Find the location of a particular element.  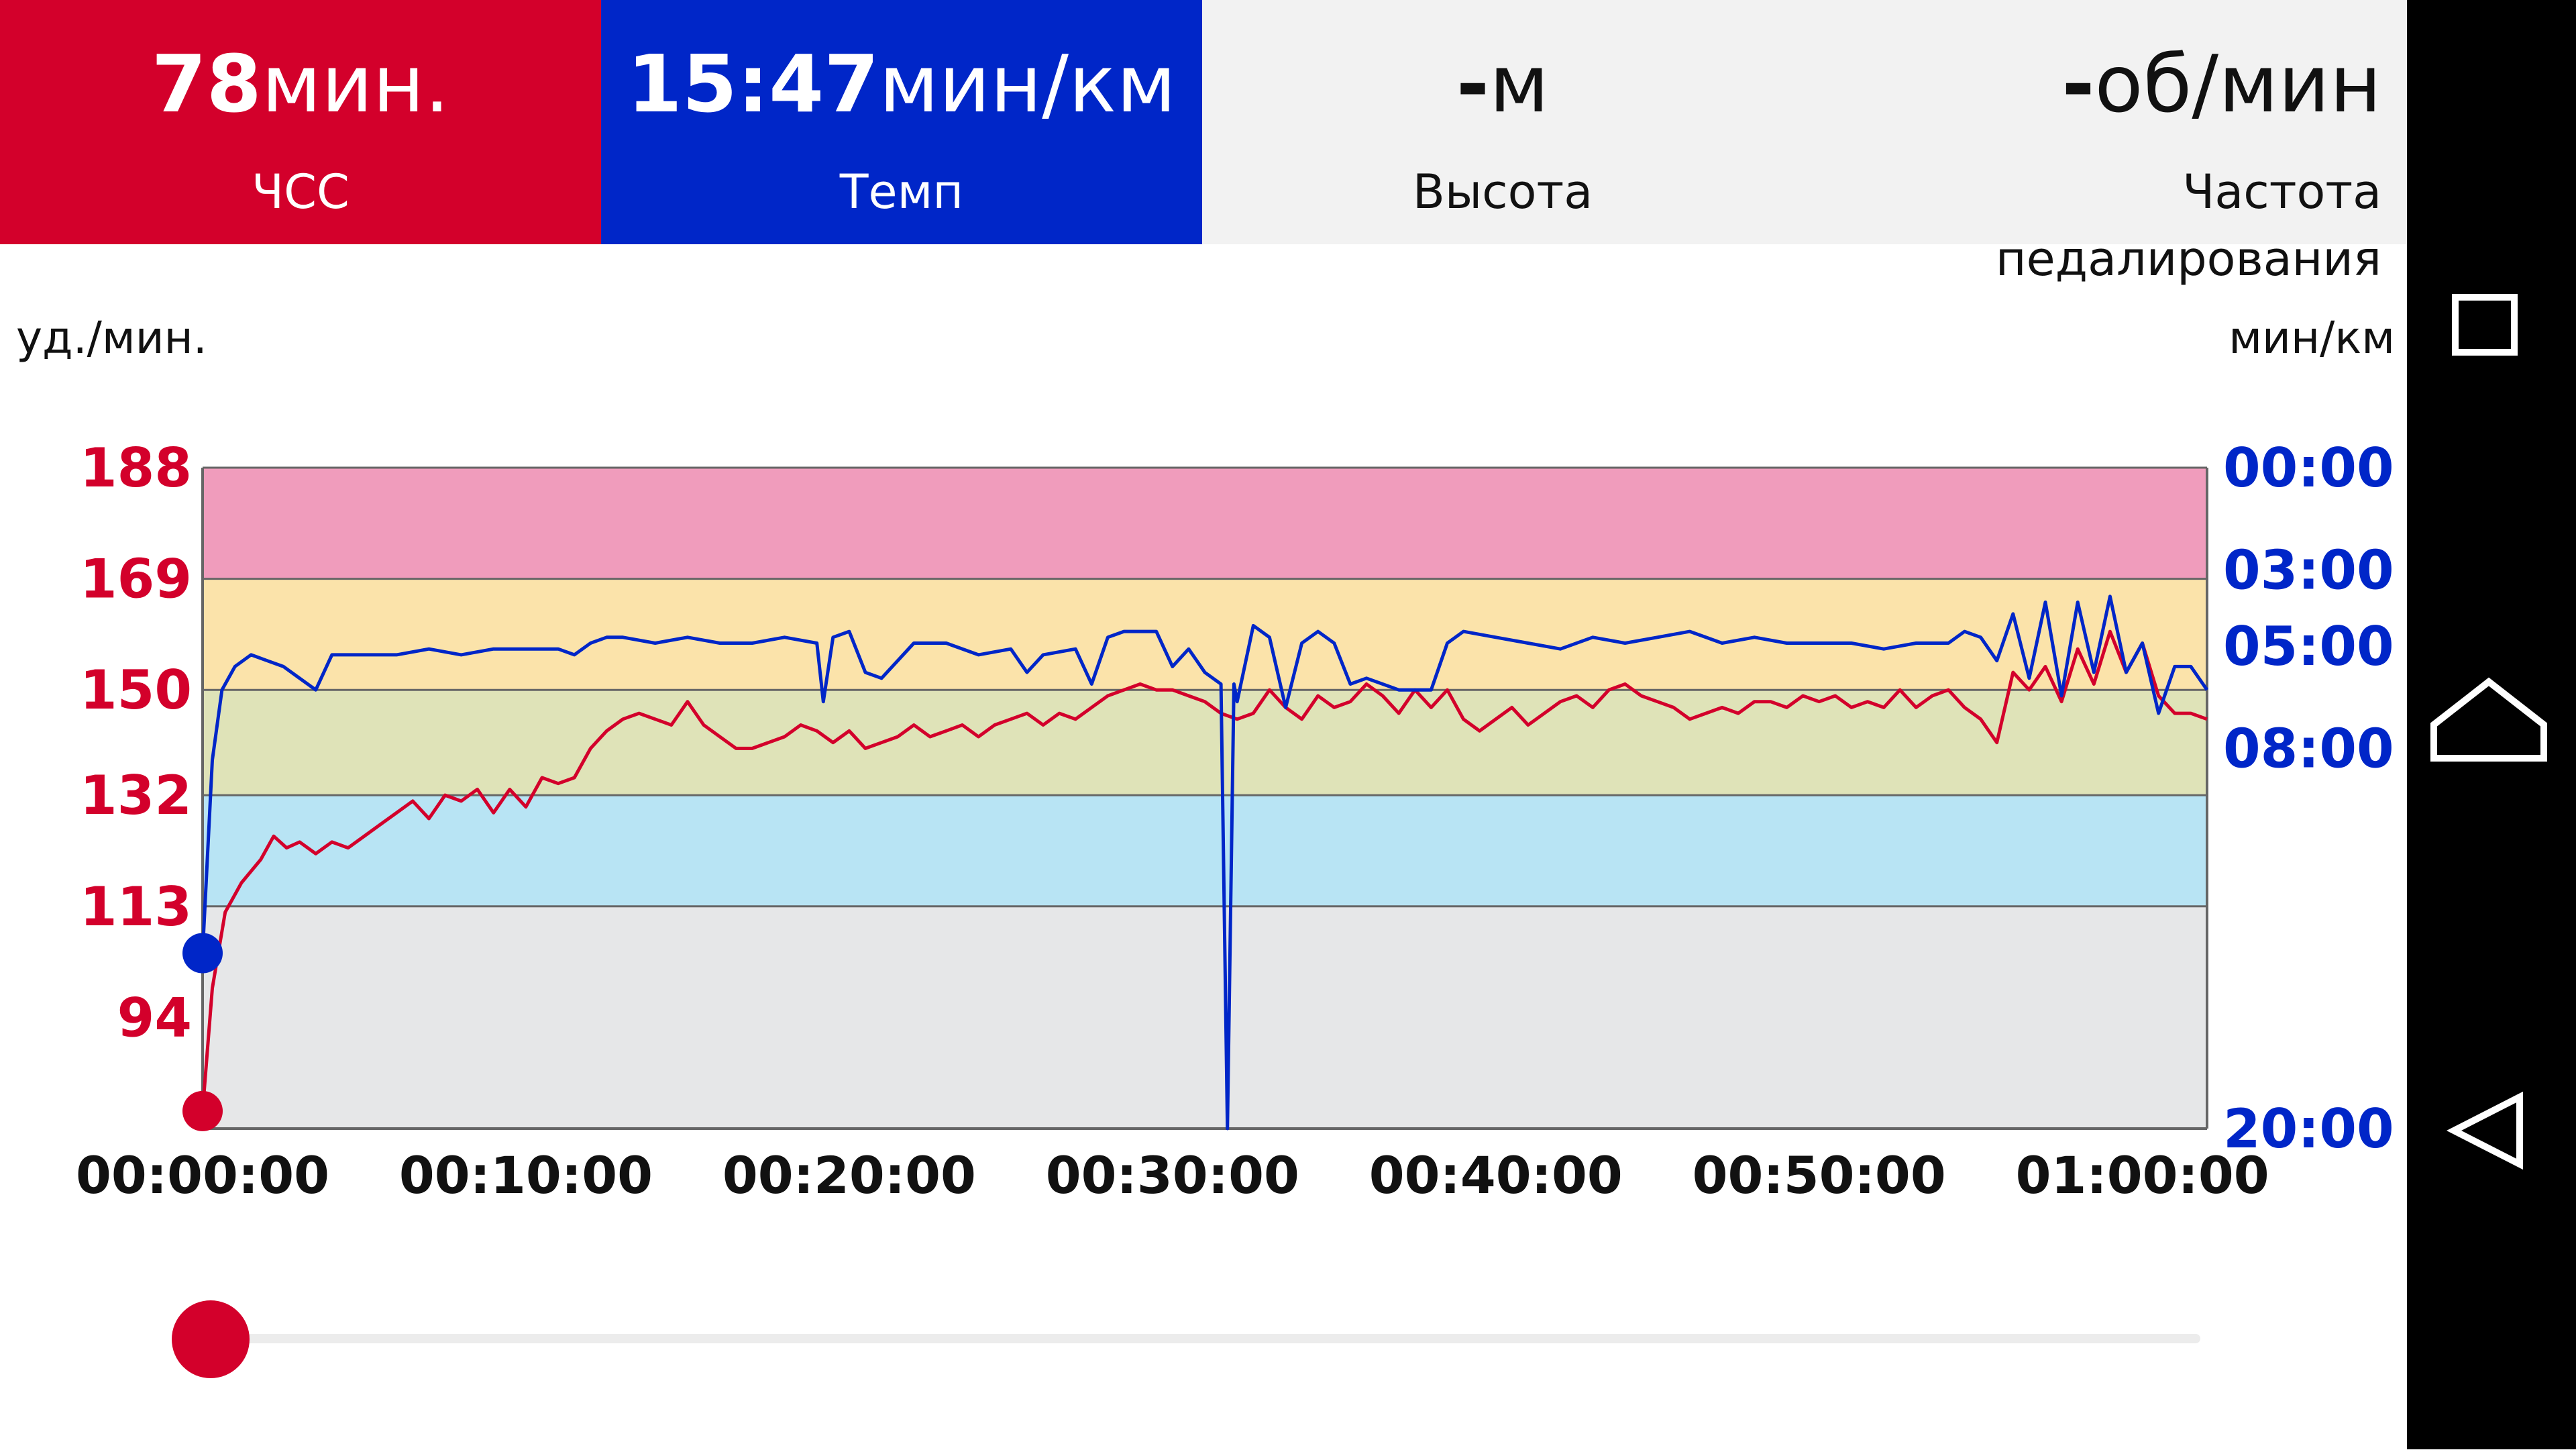

left-axis-tick: 188 is located at coordinates (136, 468).